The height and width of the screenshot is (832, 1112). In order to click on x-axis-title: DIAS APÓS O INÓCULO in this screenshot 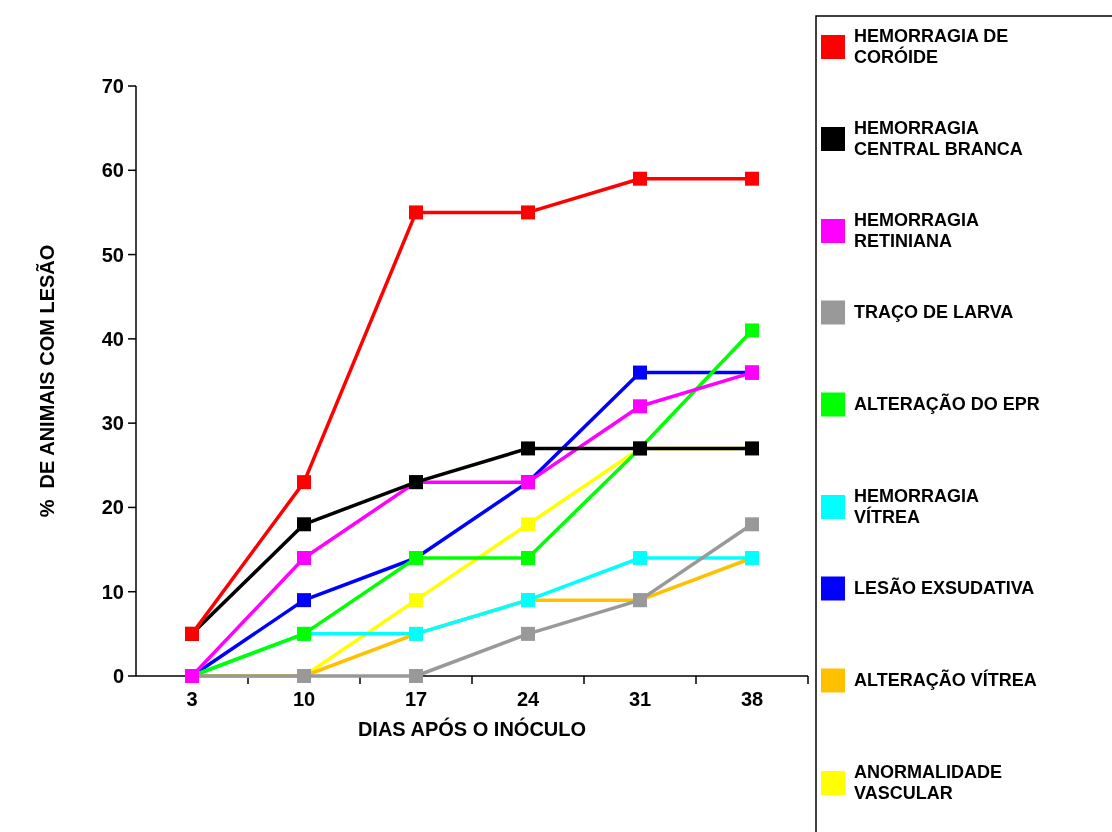, I will do `click(472, 728)`.